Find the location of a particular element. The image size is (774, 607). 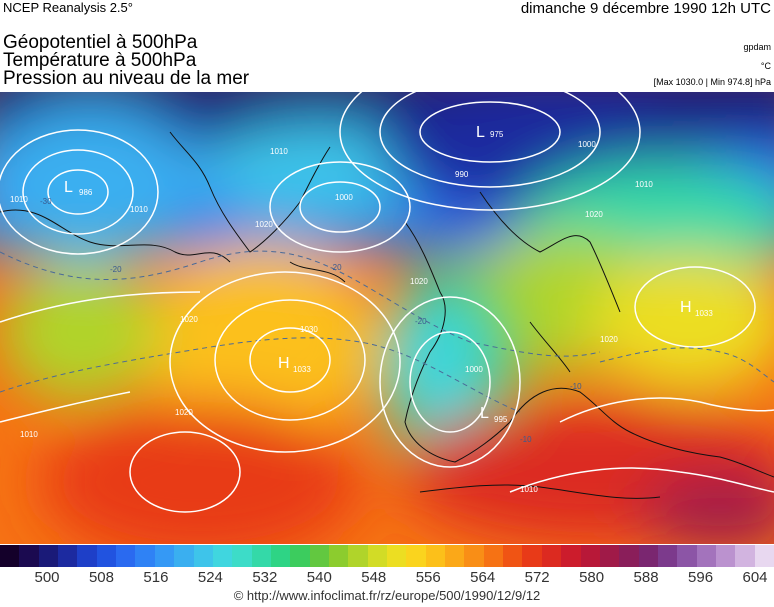

scale-tick-label: 596 is located at coordinates (701, 577).